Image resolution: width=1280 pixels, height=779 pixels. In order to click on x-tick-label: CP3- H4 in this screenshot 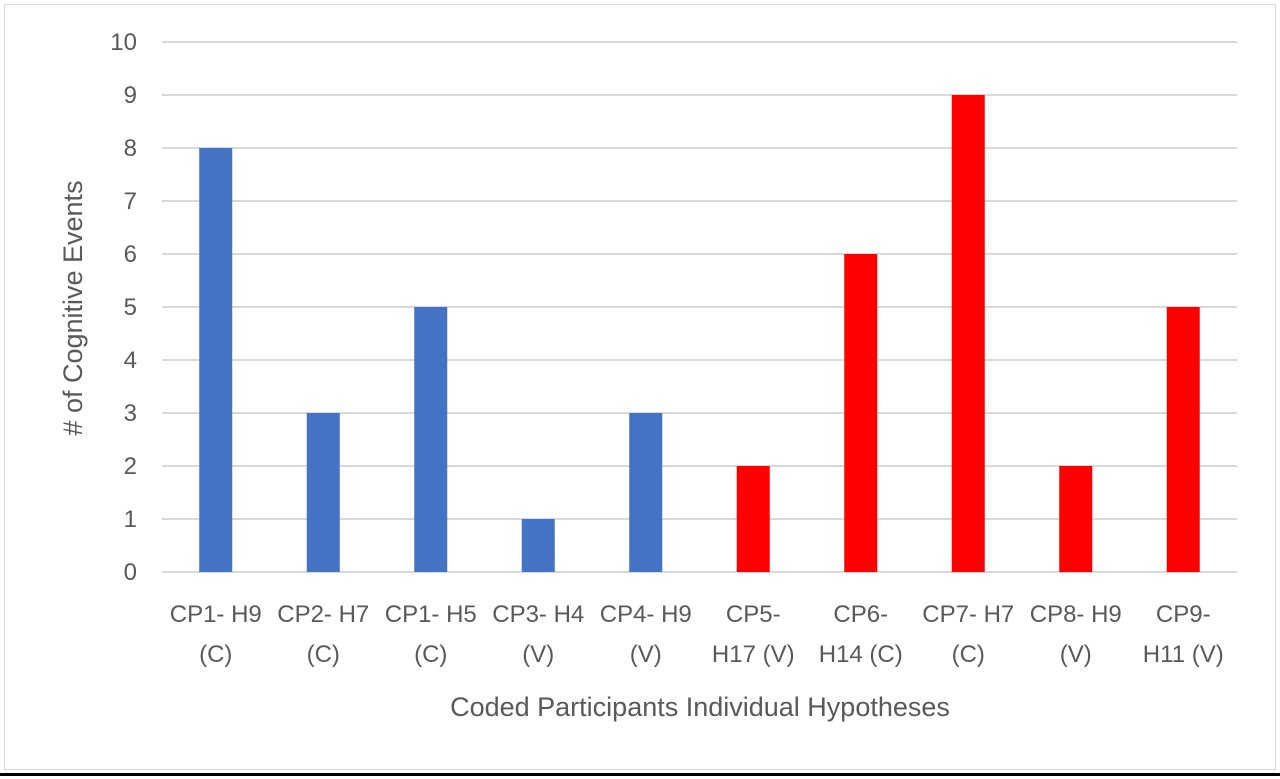, I will do `click(538, 614)`.